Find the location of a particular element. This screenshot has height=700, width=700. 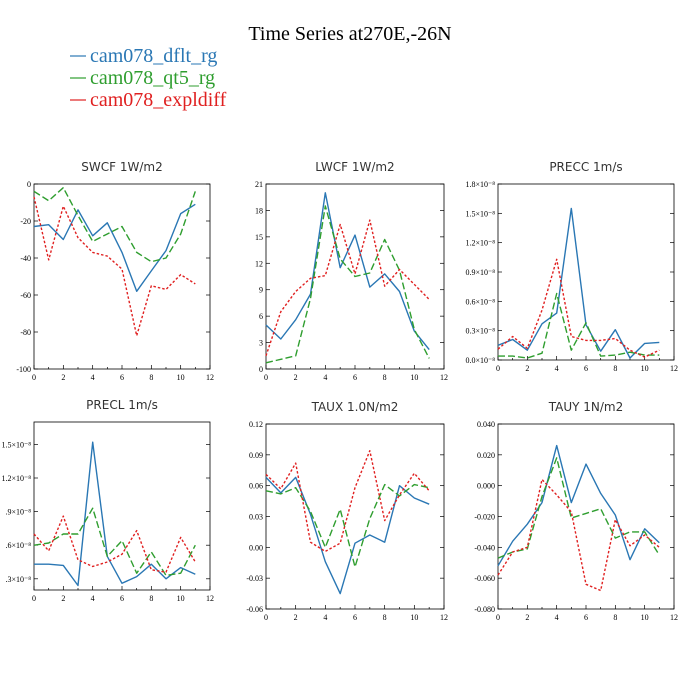

legend-label-3: cam078_expldiff is located at coordinates (158, 100).